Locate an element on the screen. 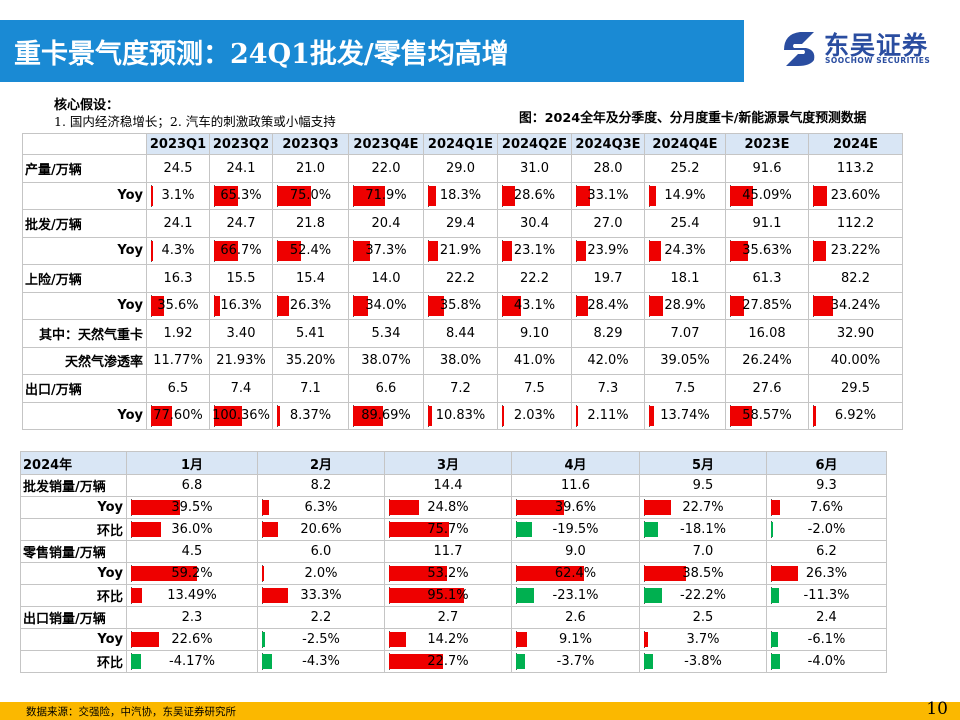  table-cell: 39.6% is located at coordinates (575, 507).